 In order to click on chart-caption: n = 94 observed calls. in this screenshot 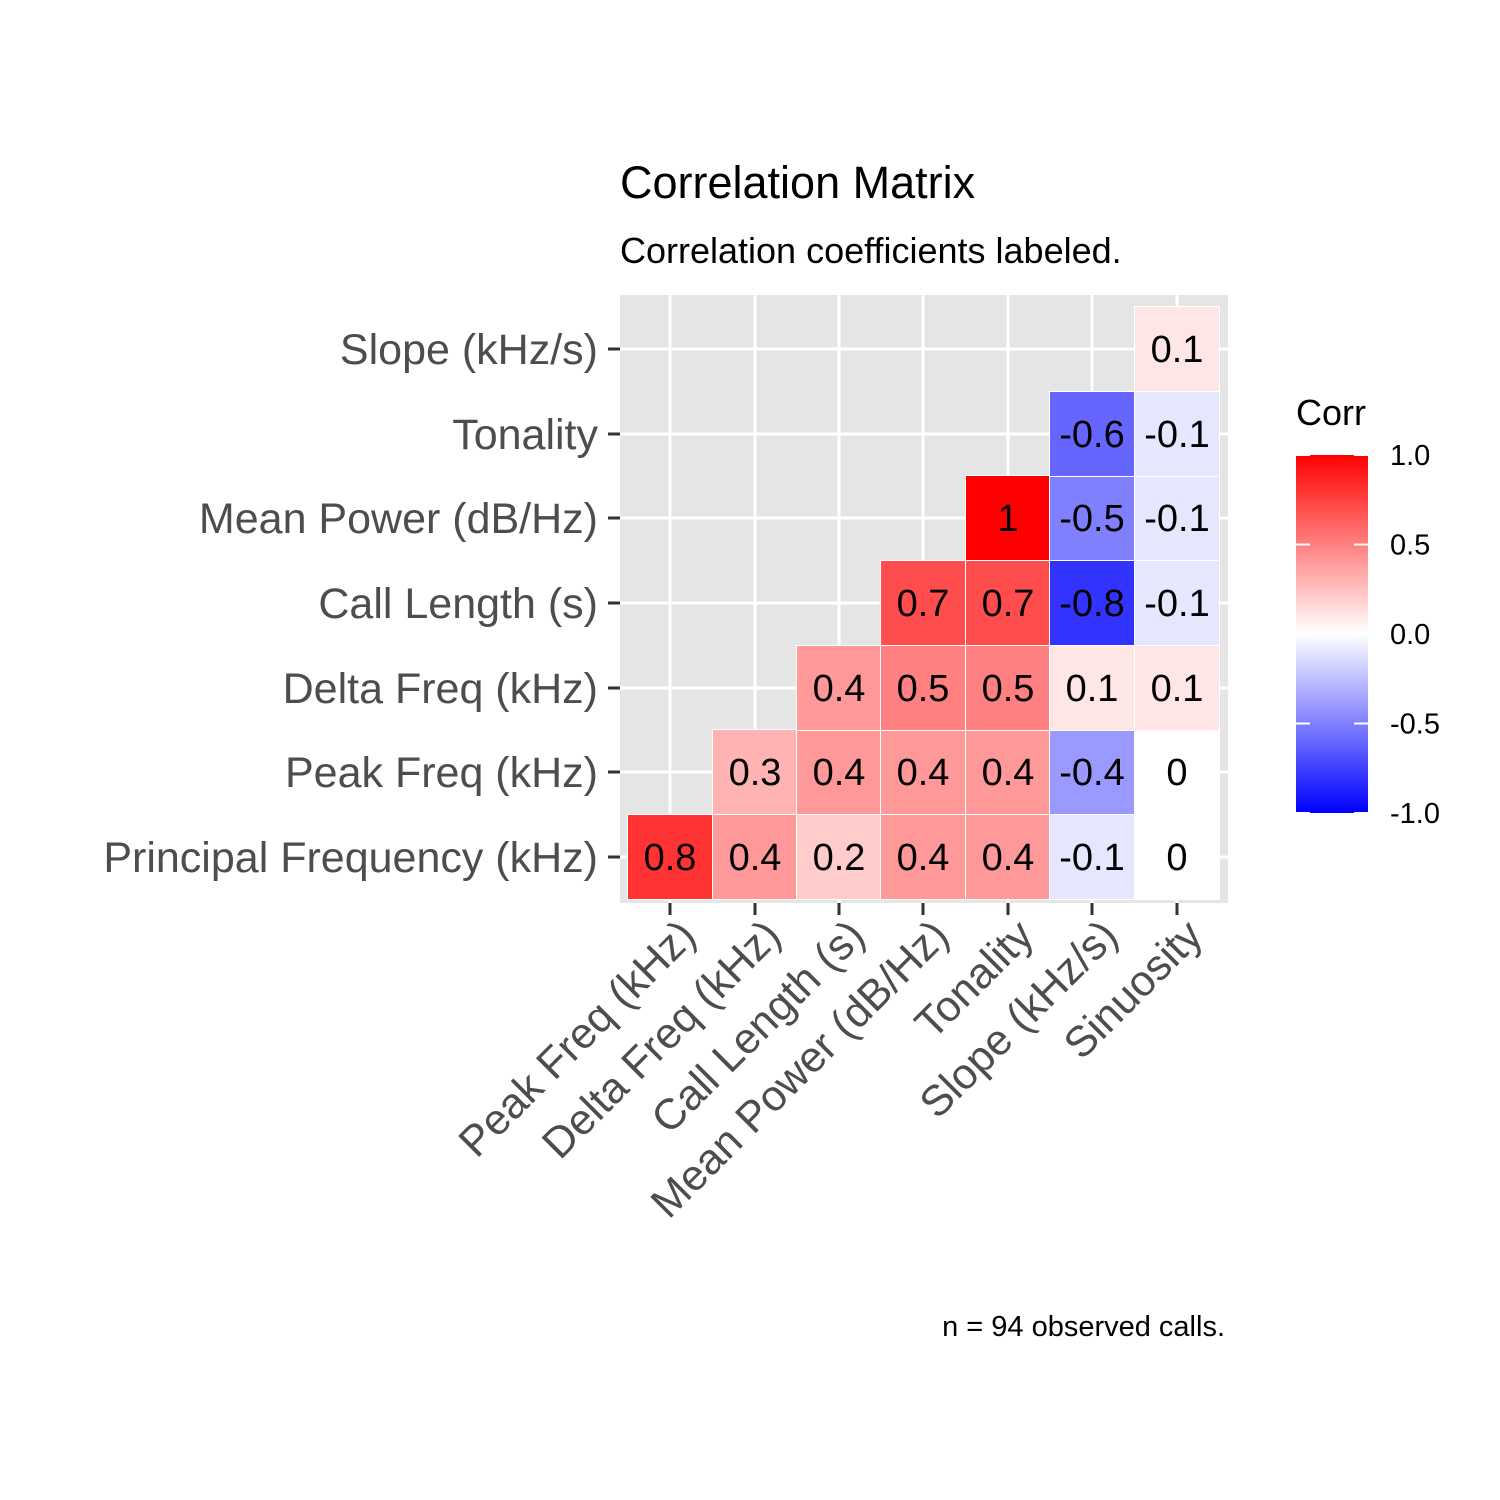, I will do `click(1083, 1327)`.